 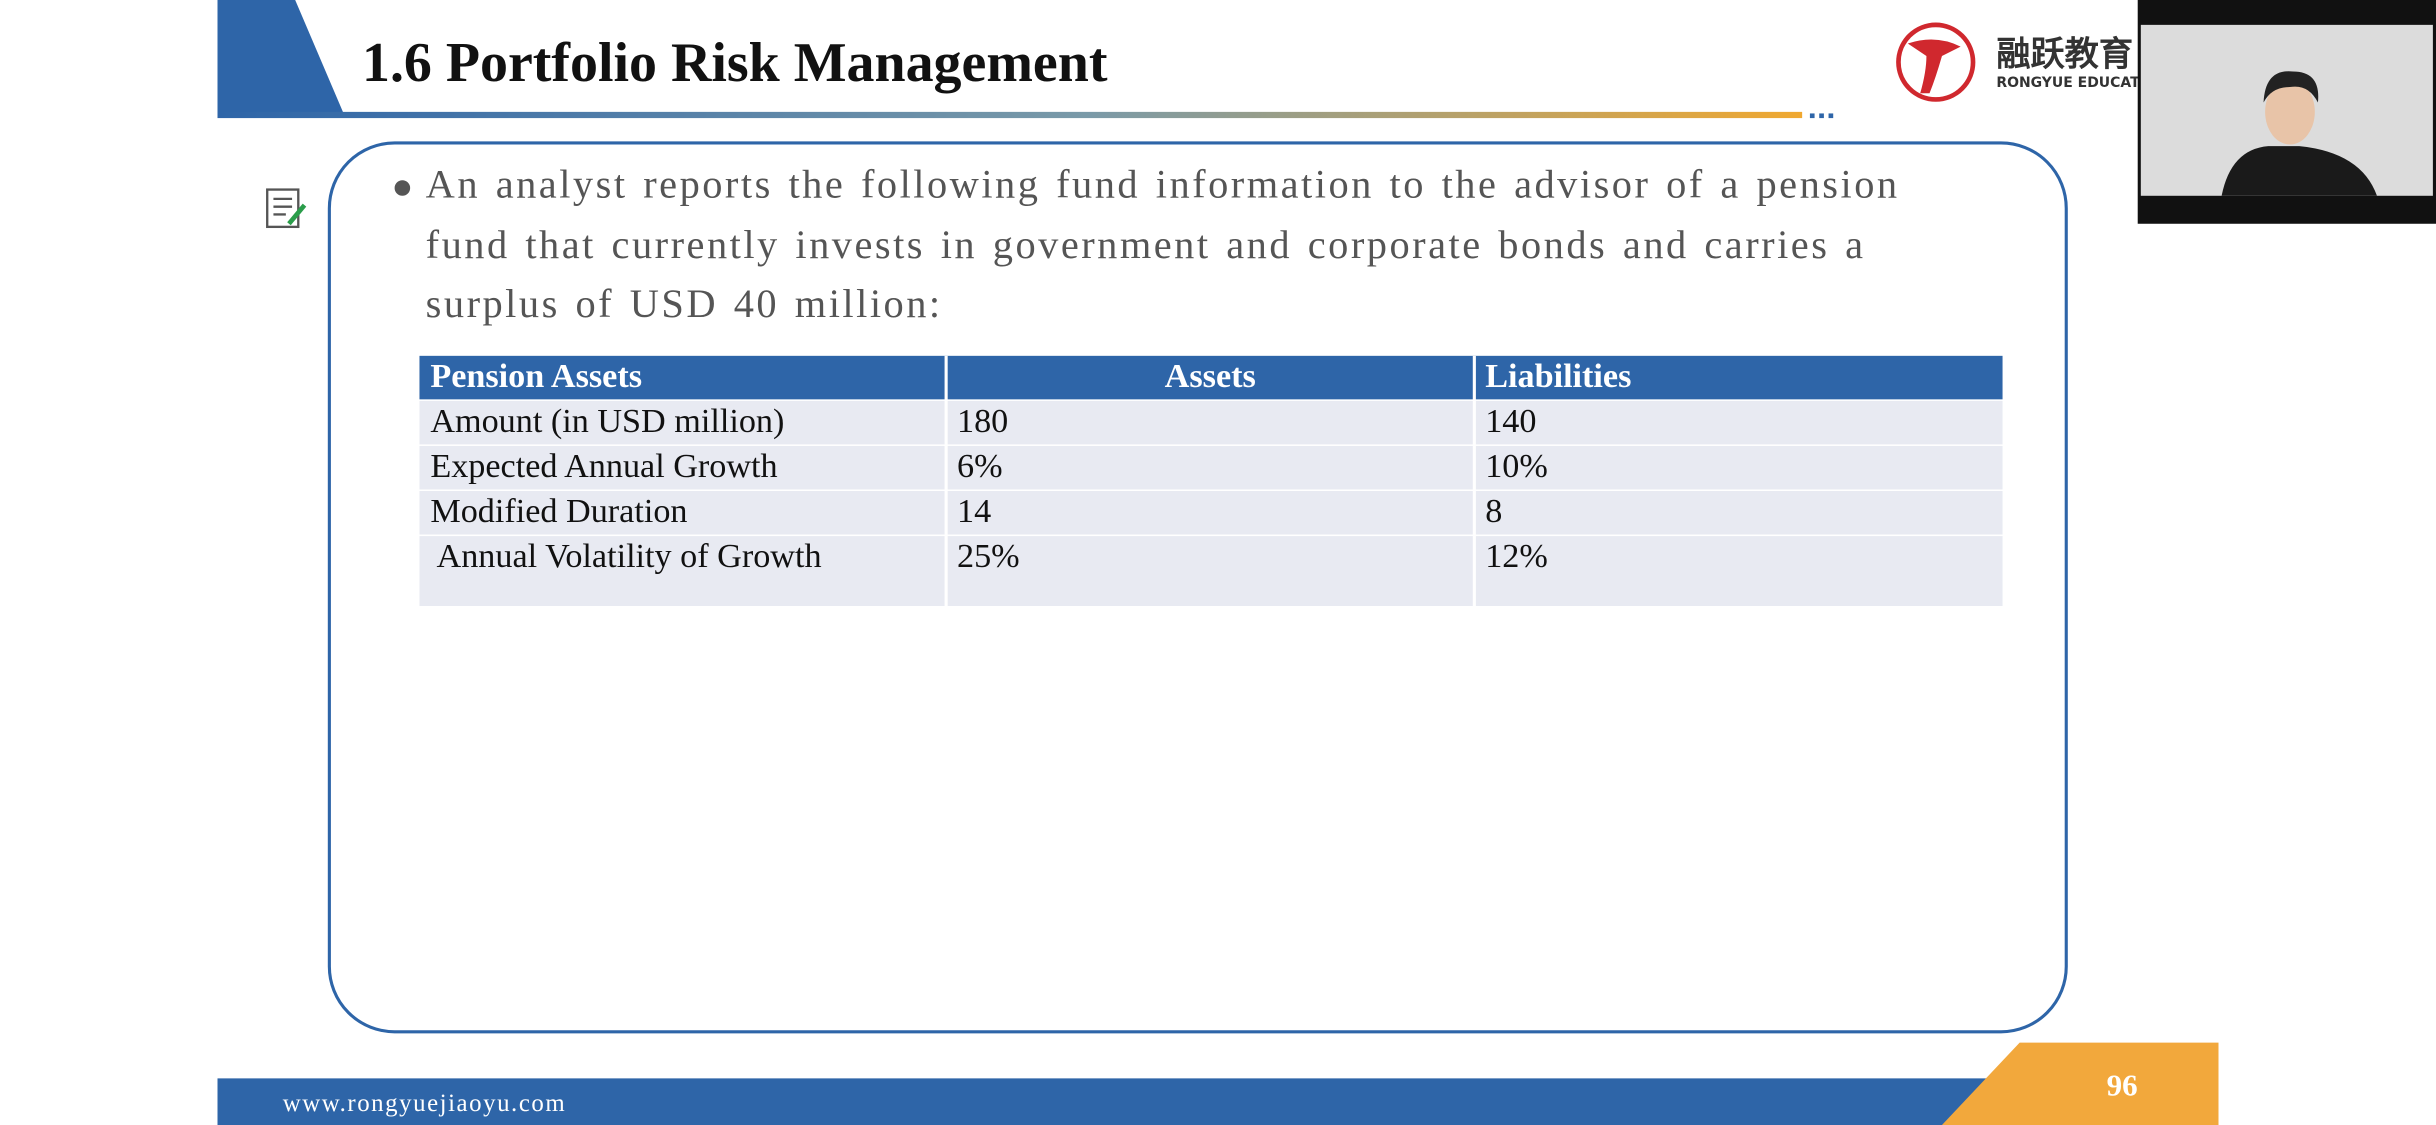 I want to click on table-header-cell: Assets, so click(x=1210, y=376).